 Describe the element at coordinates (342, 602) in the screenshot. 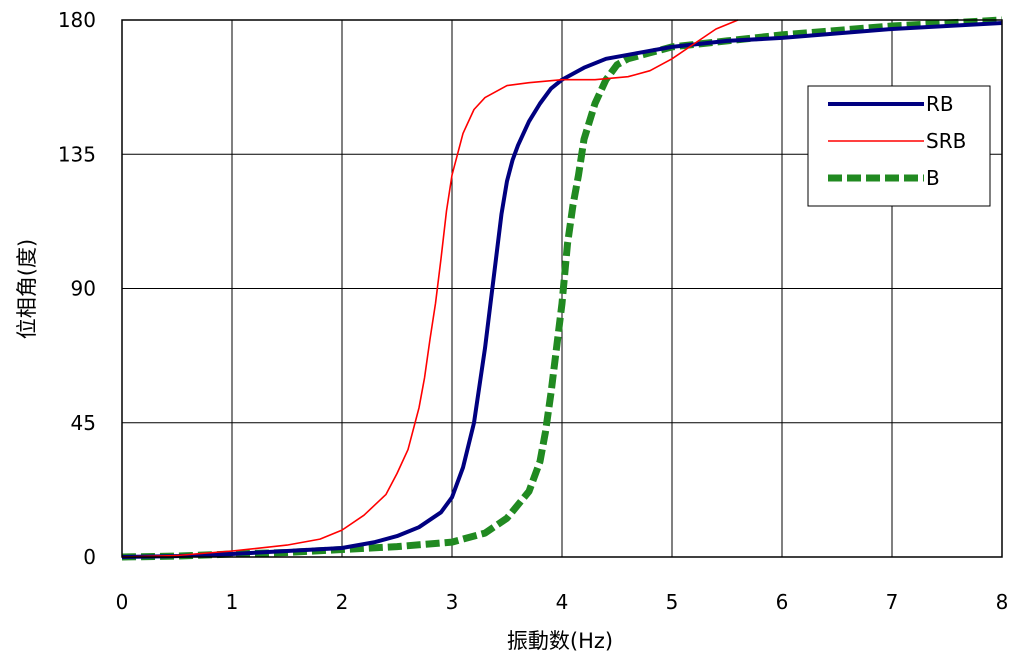

I see `x-tick-label: 2` at that location.